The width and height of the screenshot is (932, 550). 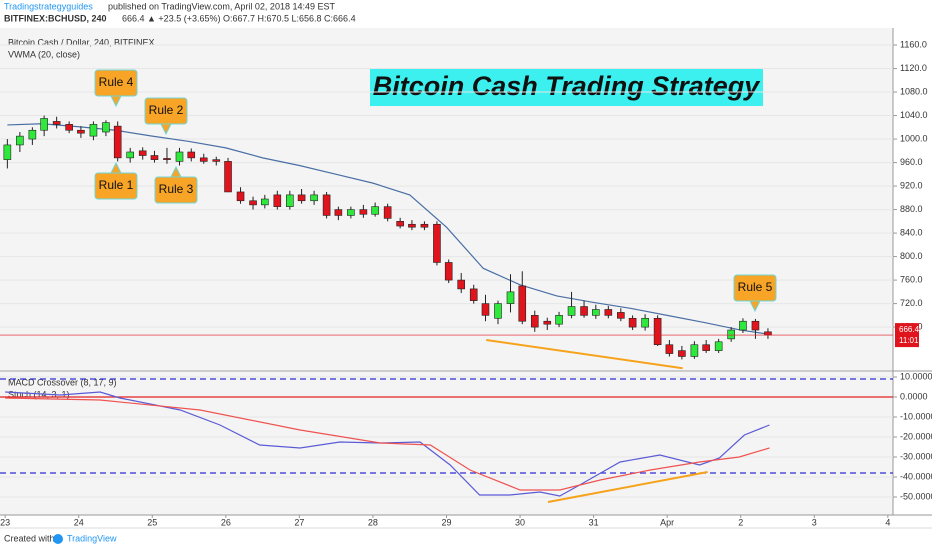 I want to click on y-tick-label: 800.0, so click(x=911, y=256).